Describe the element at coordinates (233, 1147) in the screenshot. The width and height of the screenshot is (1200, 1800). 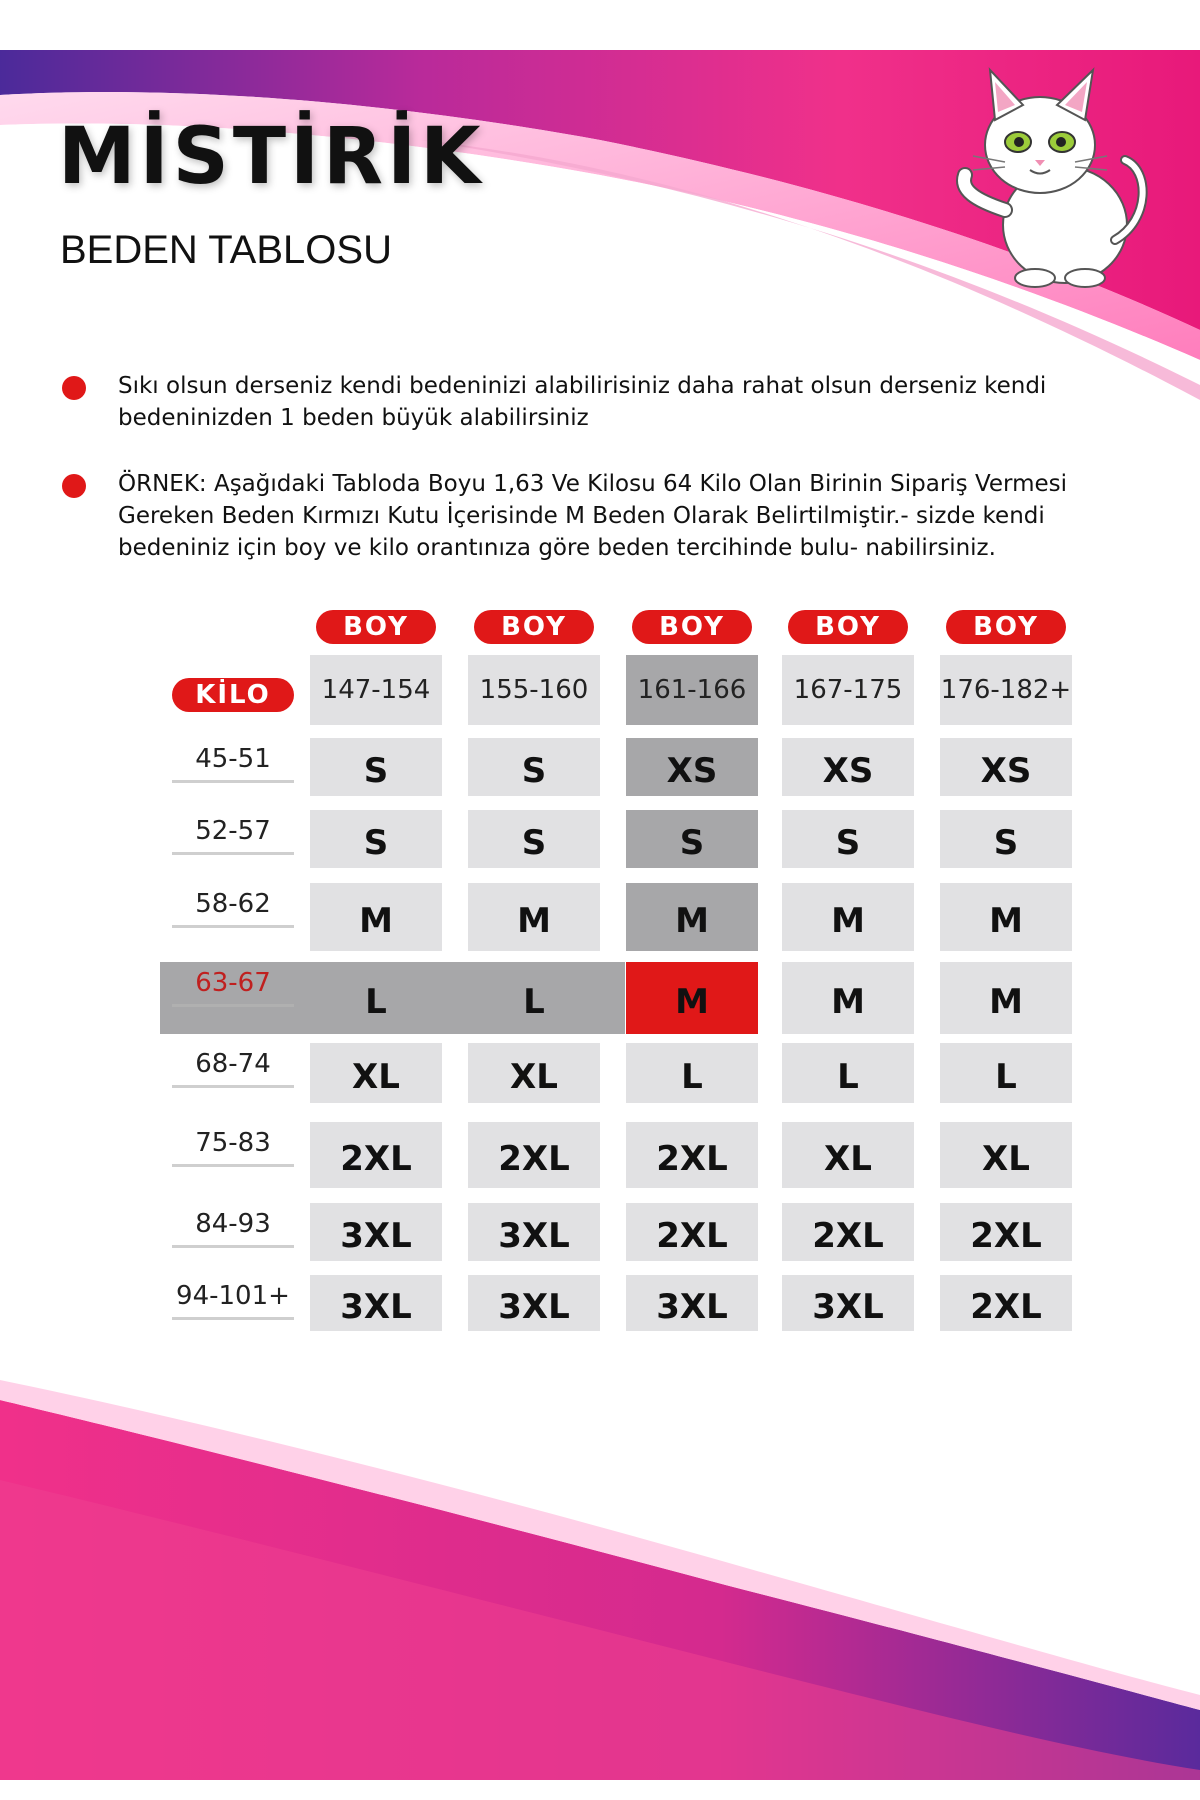
I see `weight-range-label: 75-83` at that location.